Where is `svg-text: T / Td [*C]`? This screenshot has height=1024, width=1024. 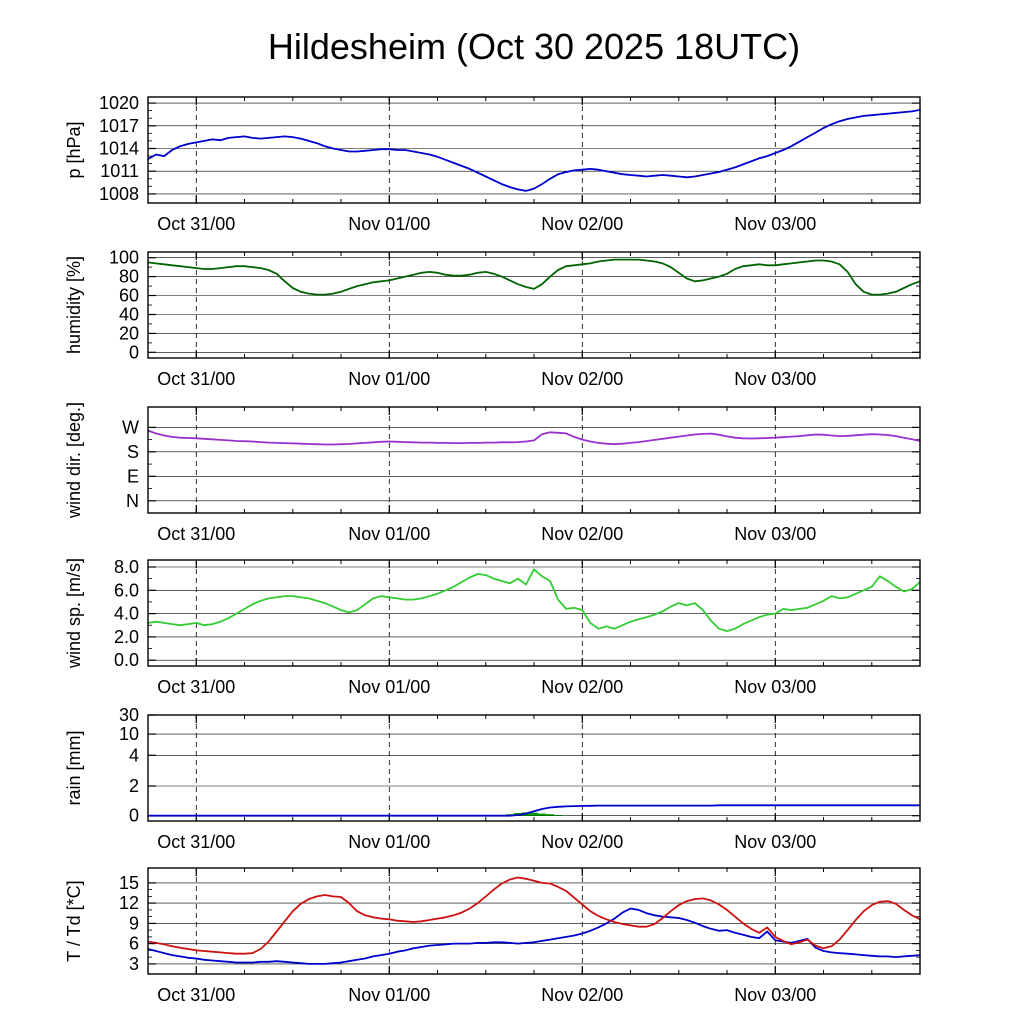 svg-text: T / Td [*C] is located at coordinates (74, 920).